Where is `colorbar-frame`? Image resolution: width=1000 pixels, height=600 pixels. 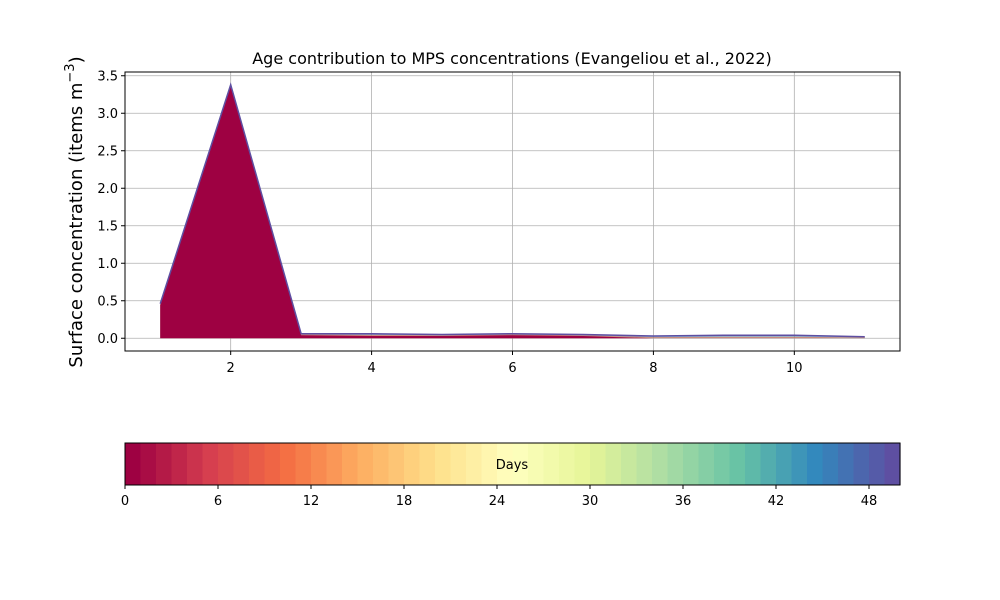
colorbar-frame is located at coordinates (512, 464).